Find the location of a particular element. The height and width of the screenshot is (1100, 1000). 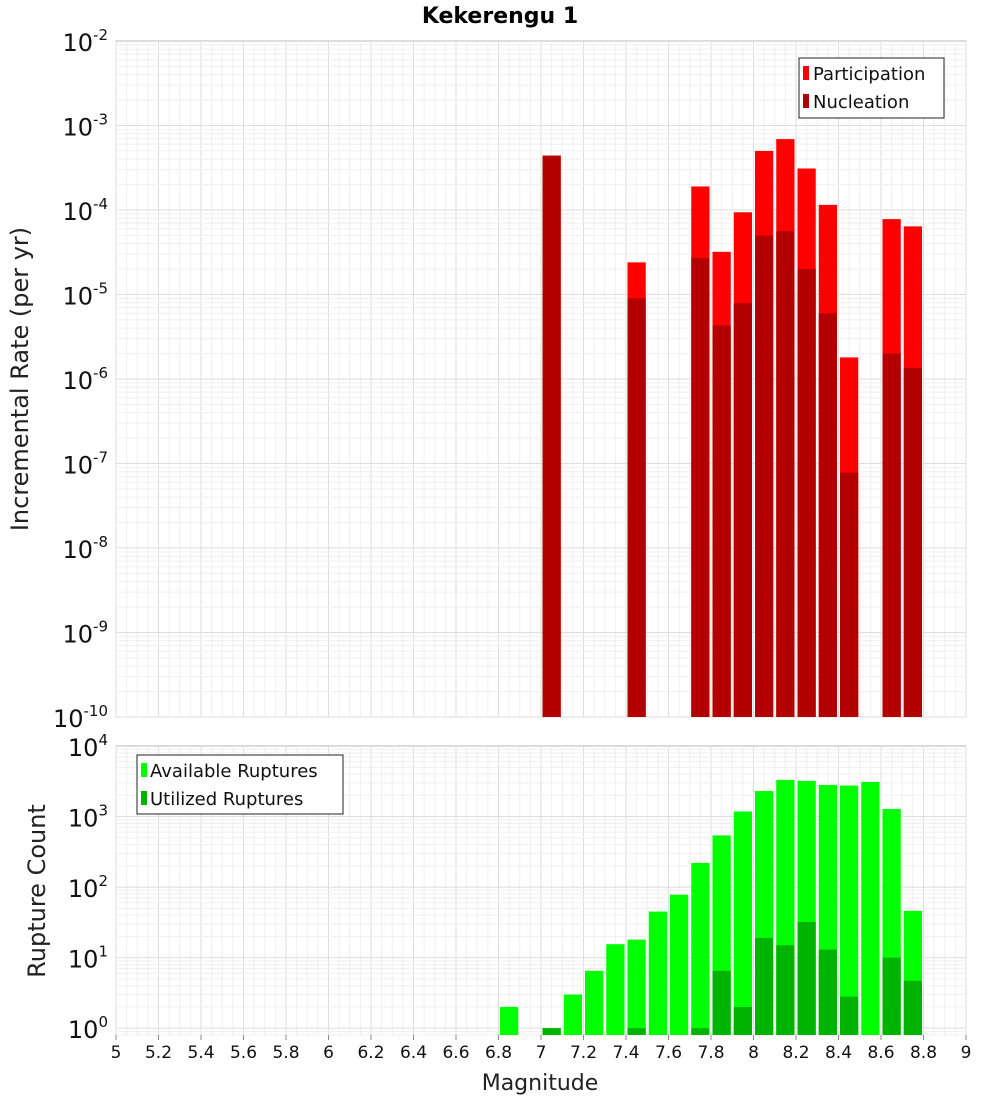

legend-swatch-nucleation is located at coordinates (806, 101).